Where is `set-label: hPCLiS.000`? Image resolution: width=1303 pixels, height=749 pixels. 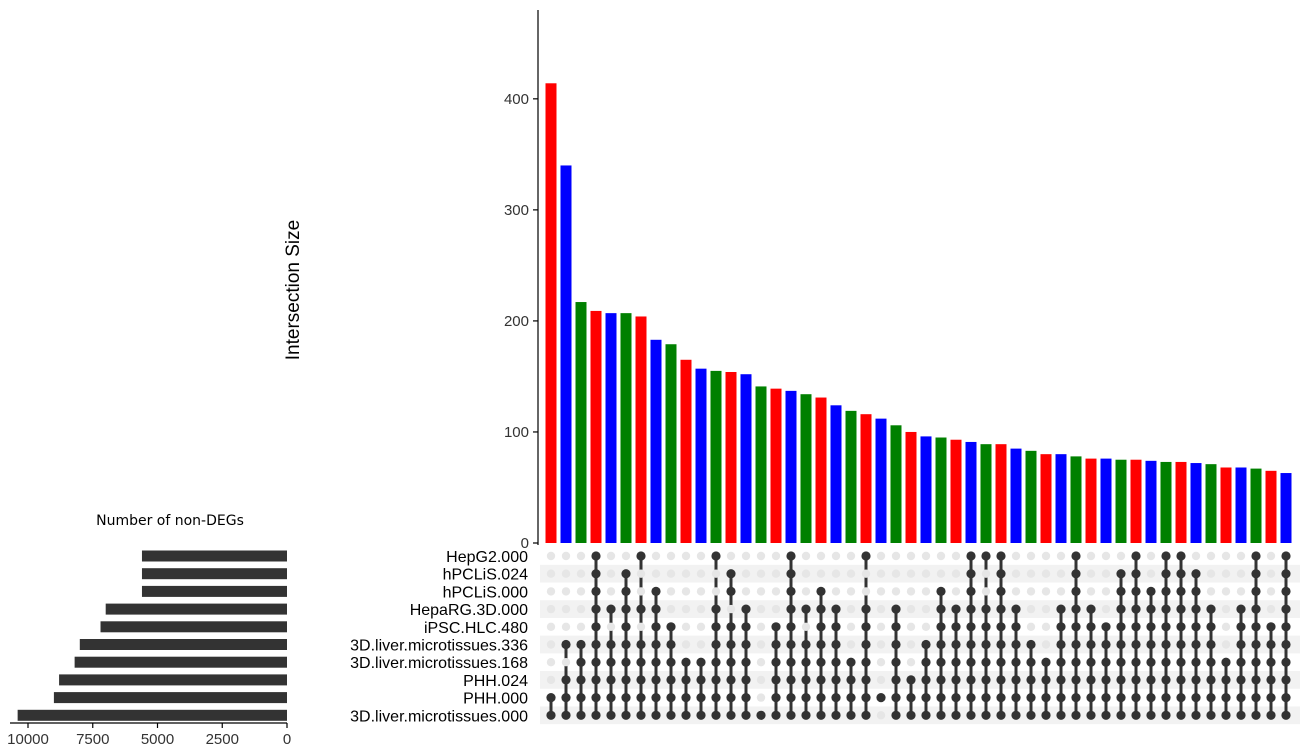
set-label: hPCLiS.000 is located at coordinates (485, 592).